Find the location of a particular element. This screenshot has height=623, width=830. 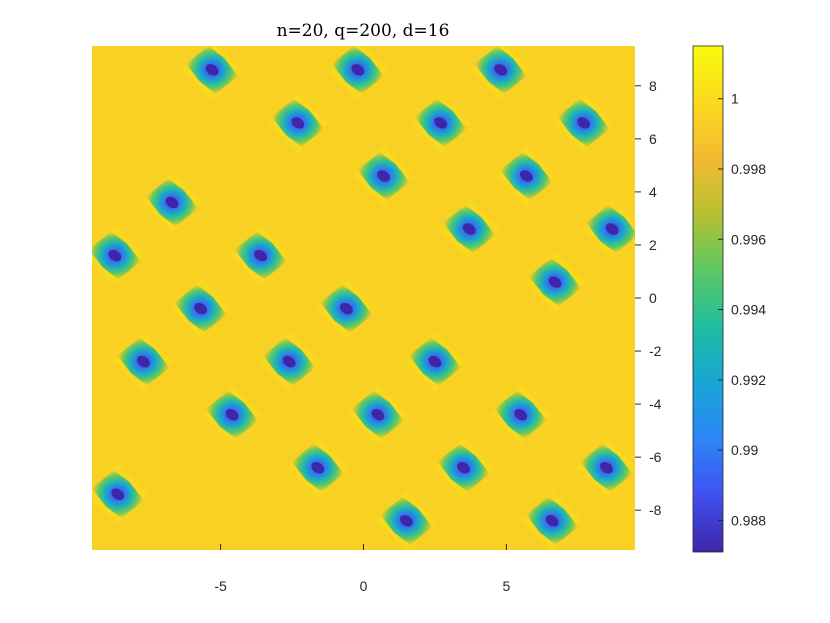

colorbar-tick-label: 0.992 is located at coordinates (748, 380).